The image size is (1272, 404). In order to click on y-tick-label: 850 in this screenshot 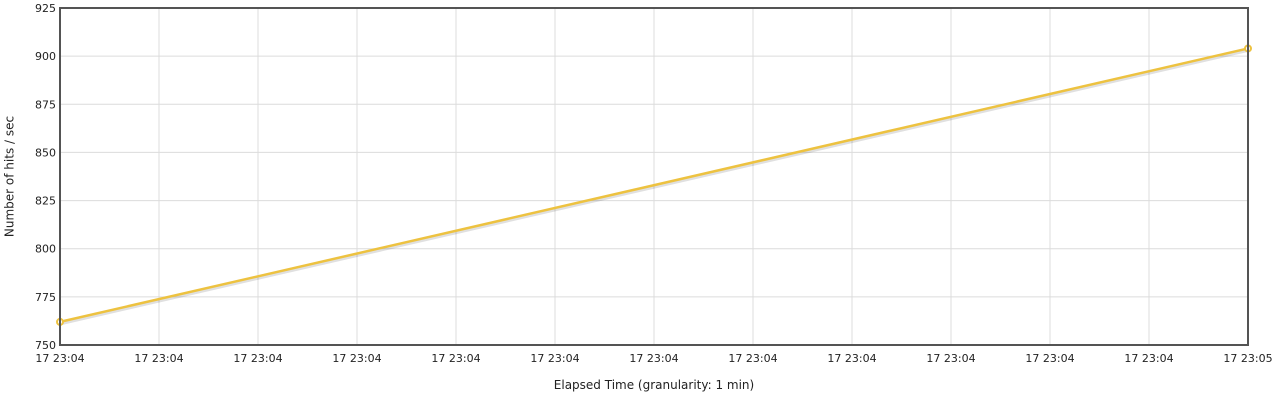, I will do `click(45, 152)`.